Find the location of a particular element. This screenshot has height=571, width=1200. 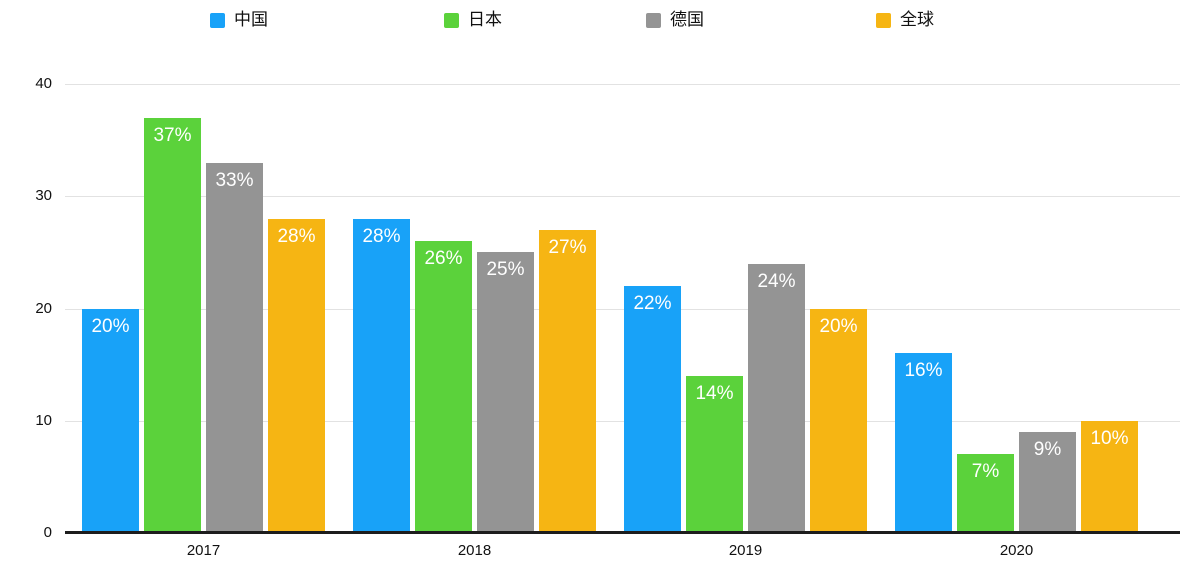

legend-label: 中国 is located at coordinates (251, 19).